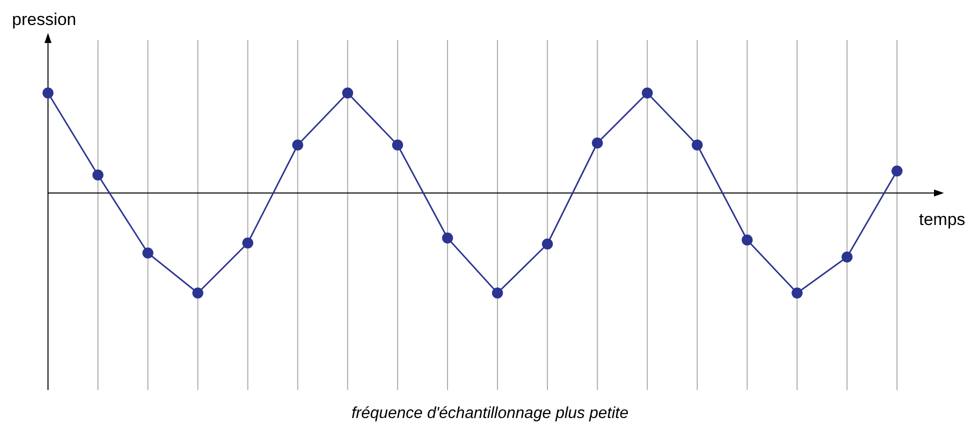 The image size is (980, 430). Describe the element at coordinates (490, 413) in the screenshot. I see `text: fréquence d'échantillonnage plus petite` at that location.